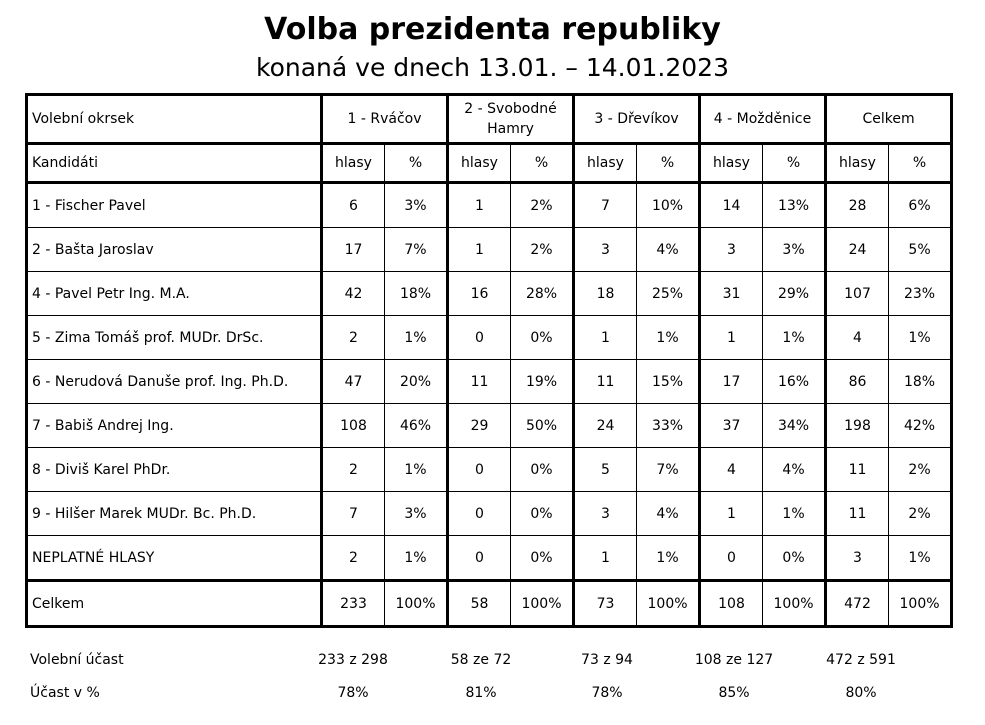  What do you see at coordinates (920, 293) in the screenshot?
I see `percent-cell: 23%` at bounding box center [920, 293].